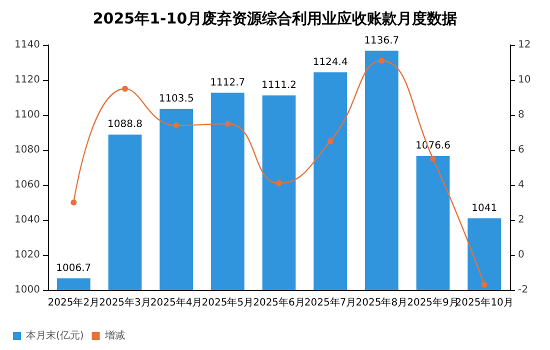 Image resolution: width=550 pixels, height=350 pixels. What do you see at coordinates (27, 220) in the screenshot?
I see `y-tick-label: 1040` at bounding box center [27, 220].